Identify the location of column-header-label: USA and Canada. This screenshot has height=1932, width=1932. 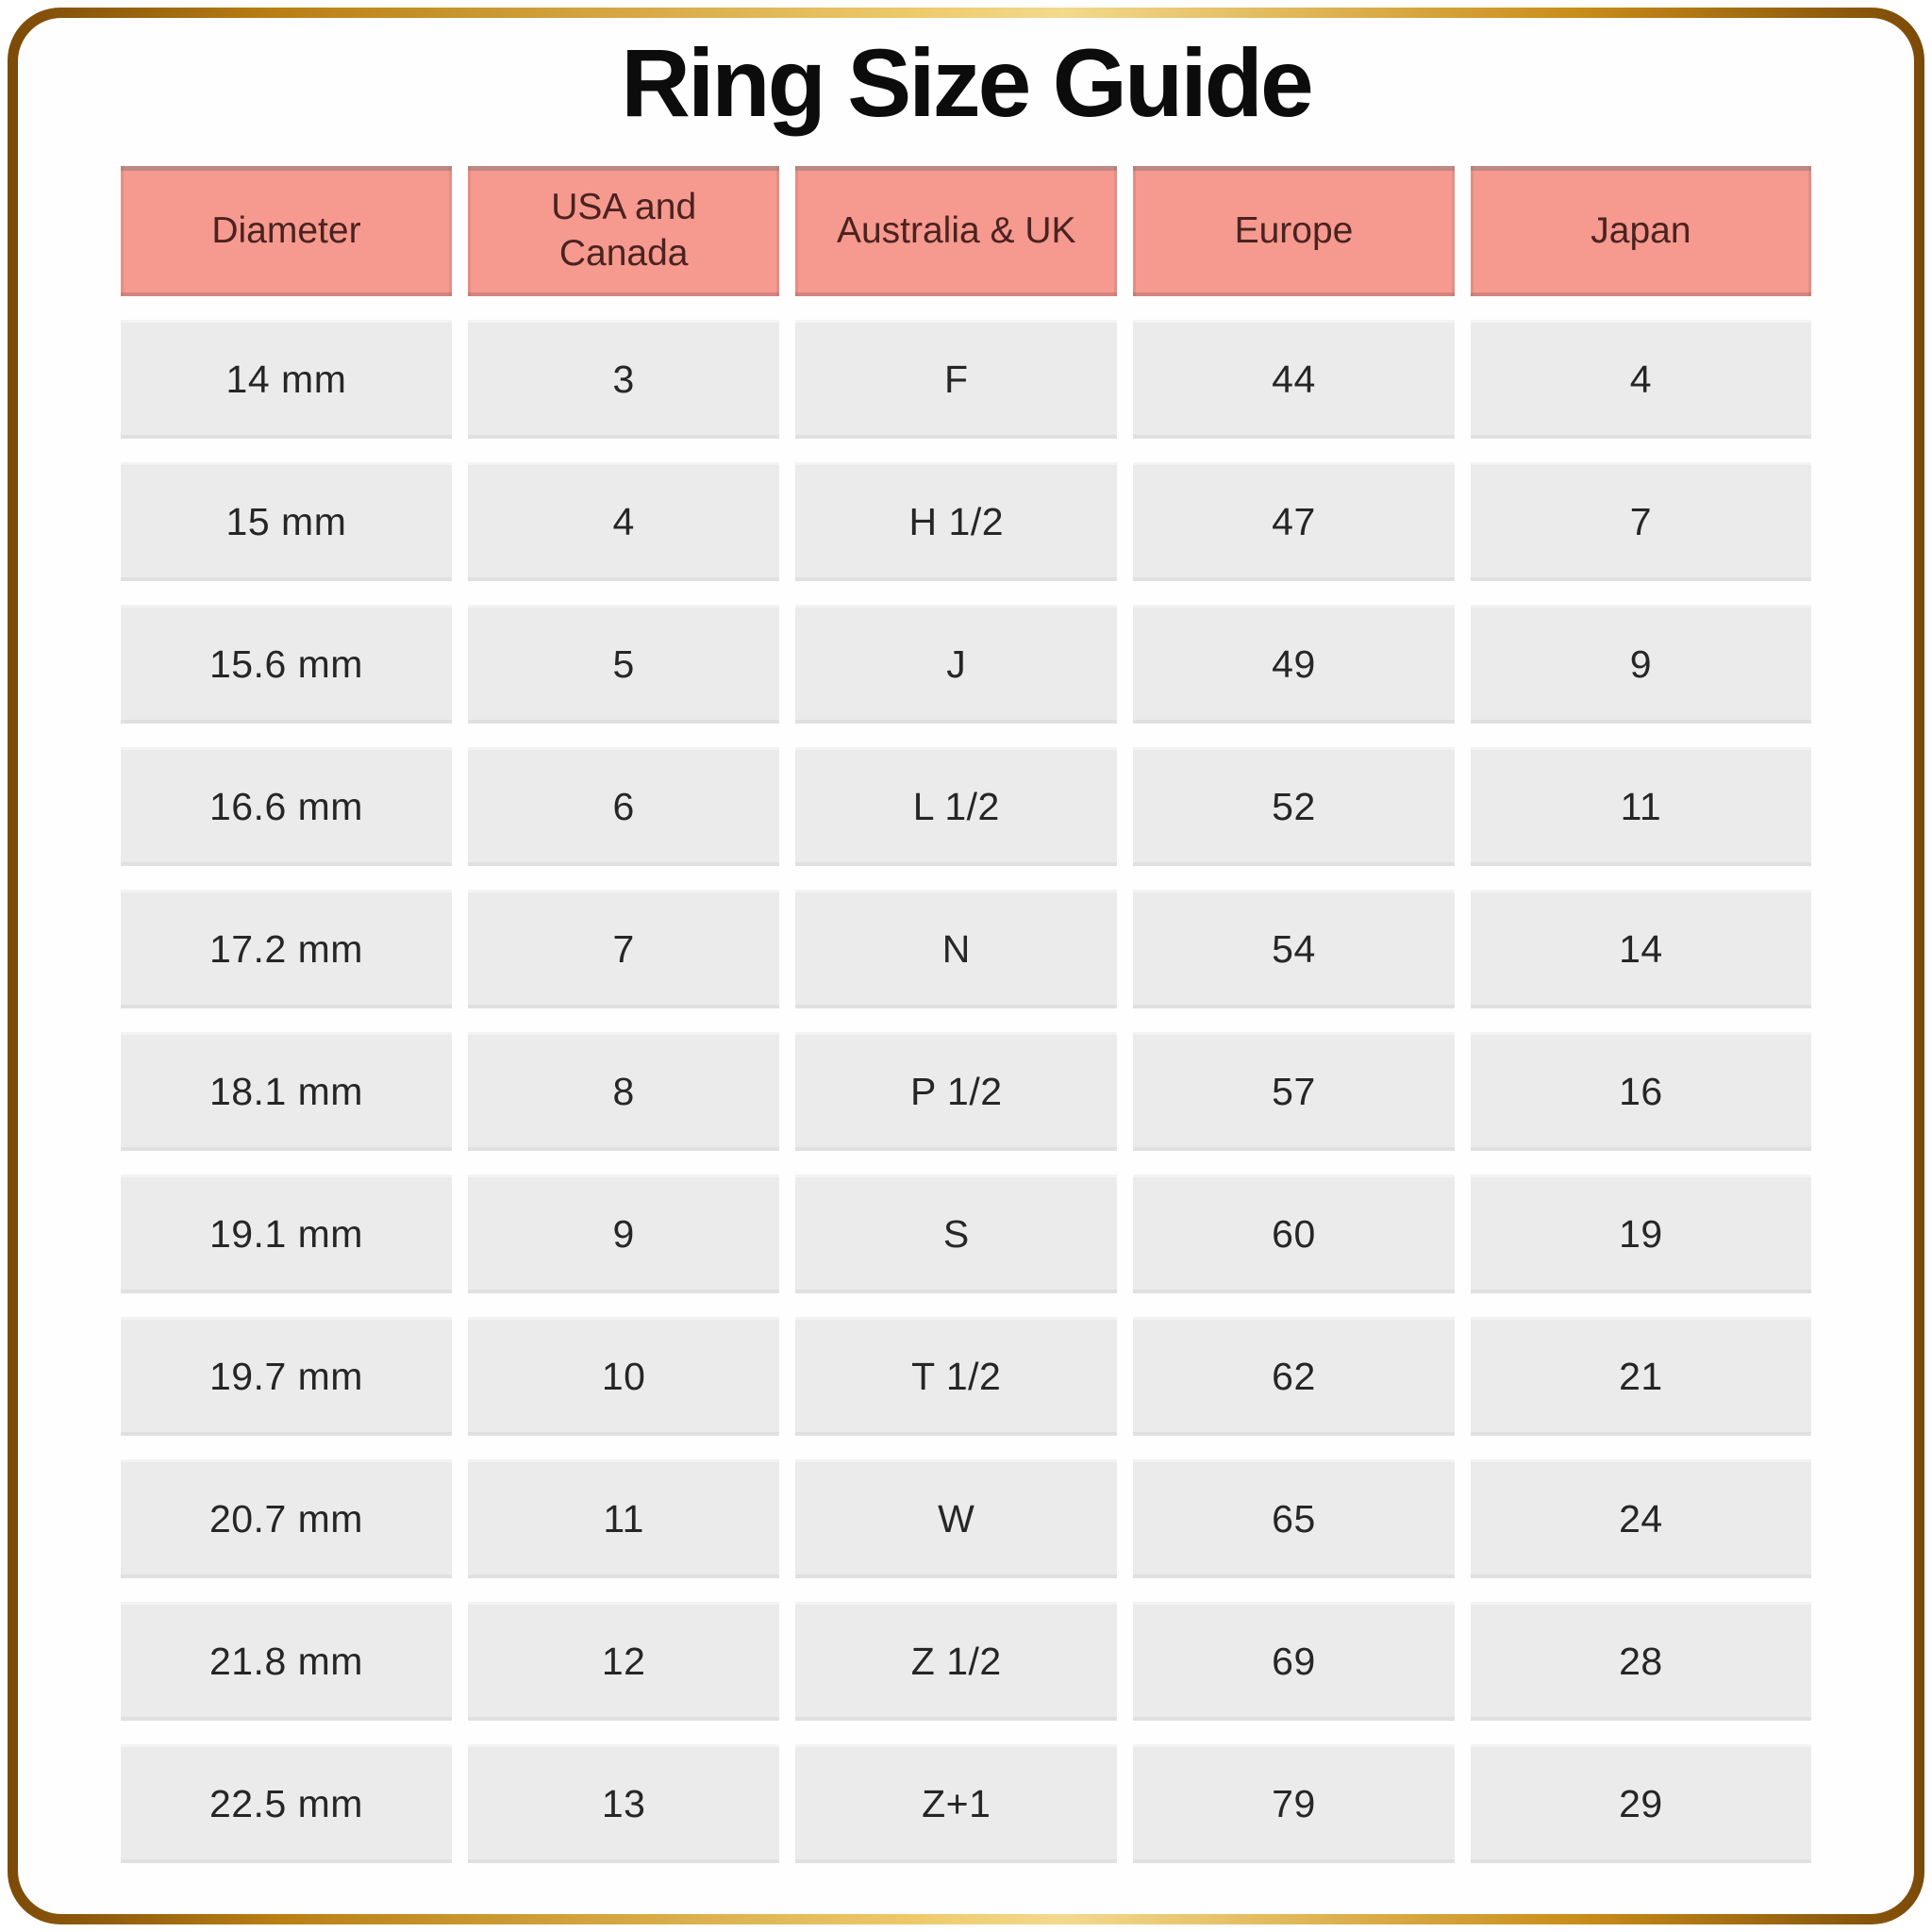
(624, 231).